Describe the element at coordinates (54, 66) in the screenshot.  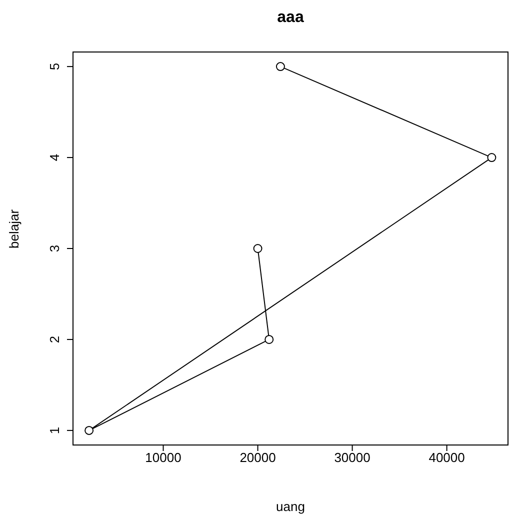
I see `y-tick-label: 5` at that location.